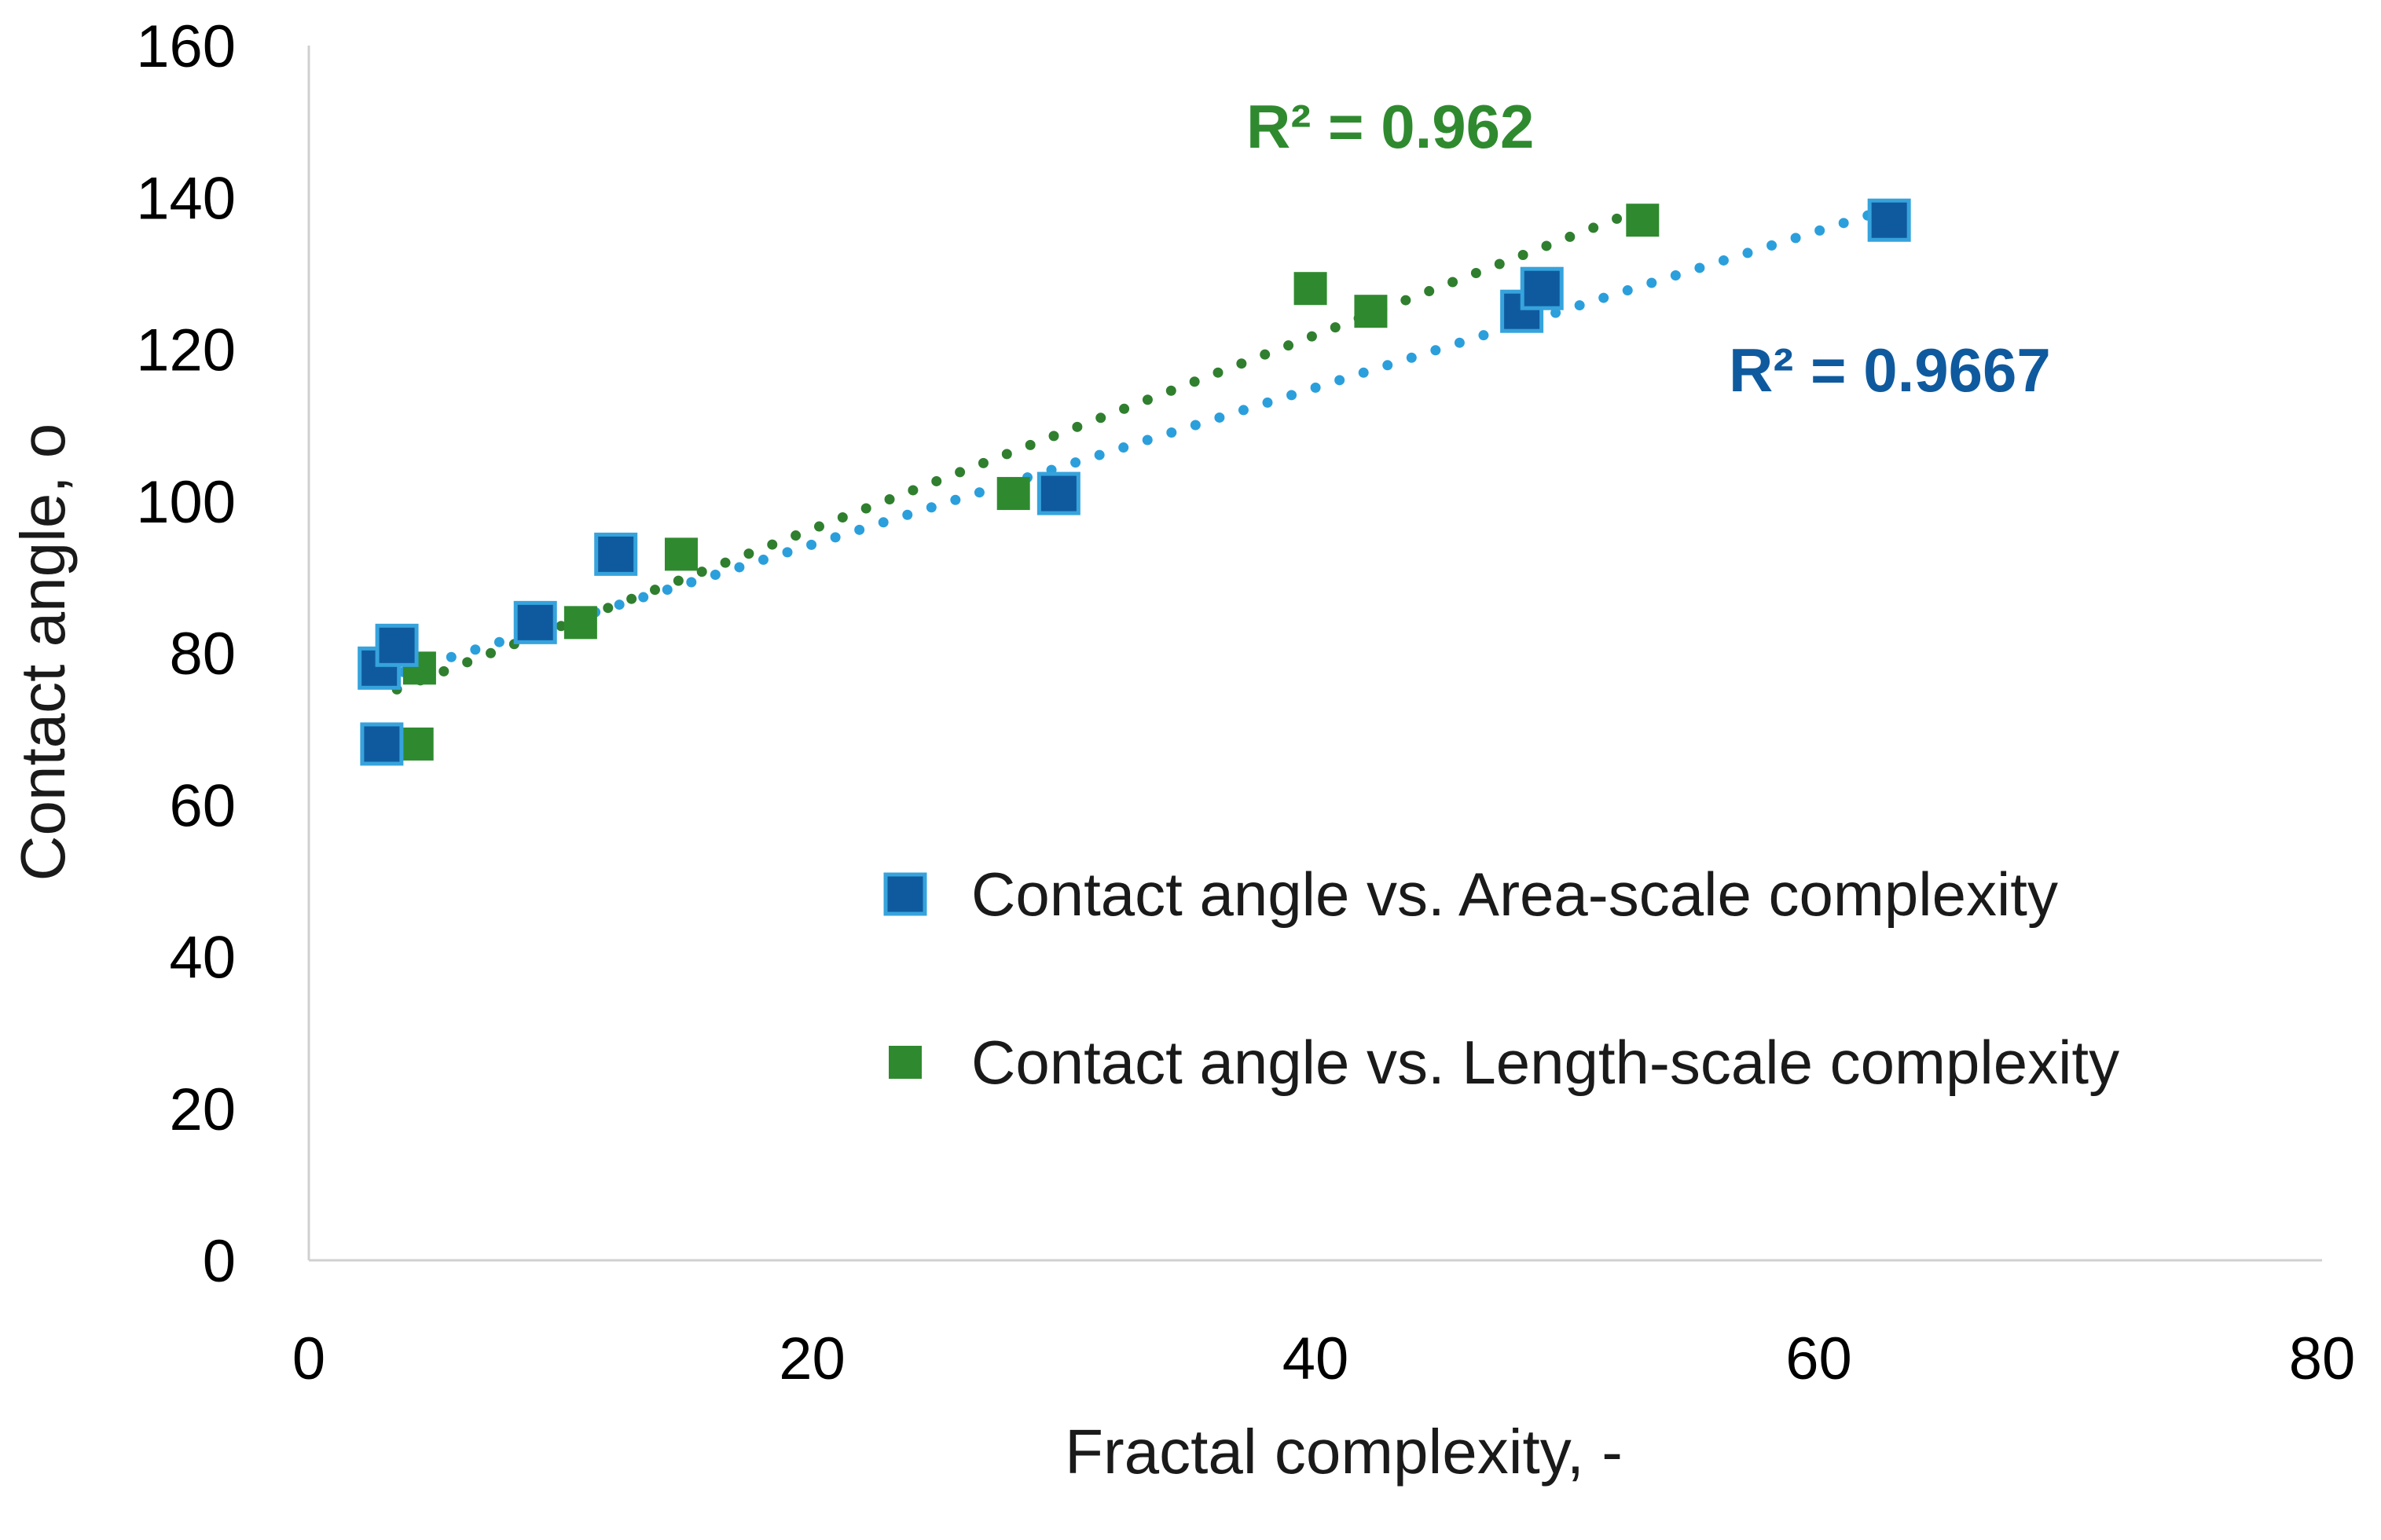  What do you see at coordinates (1818, 1359) in the screenshot?
I see `x-tick-label: 60` at bounding box center [1818, 1359].